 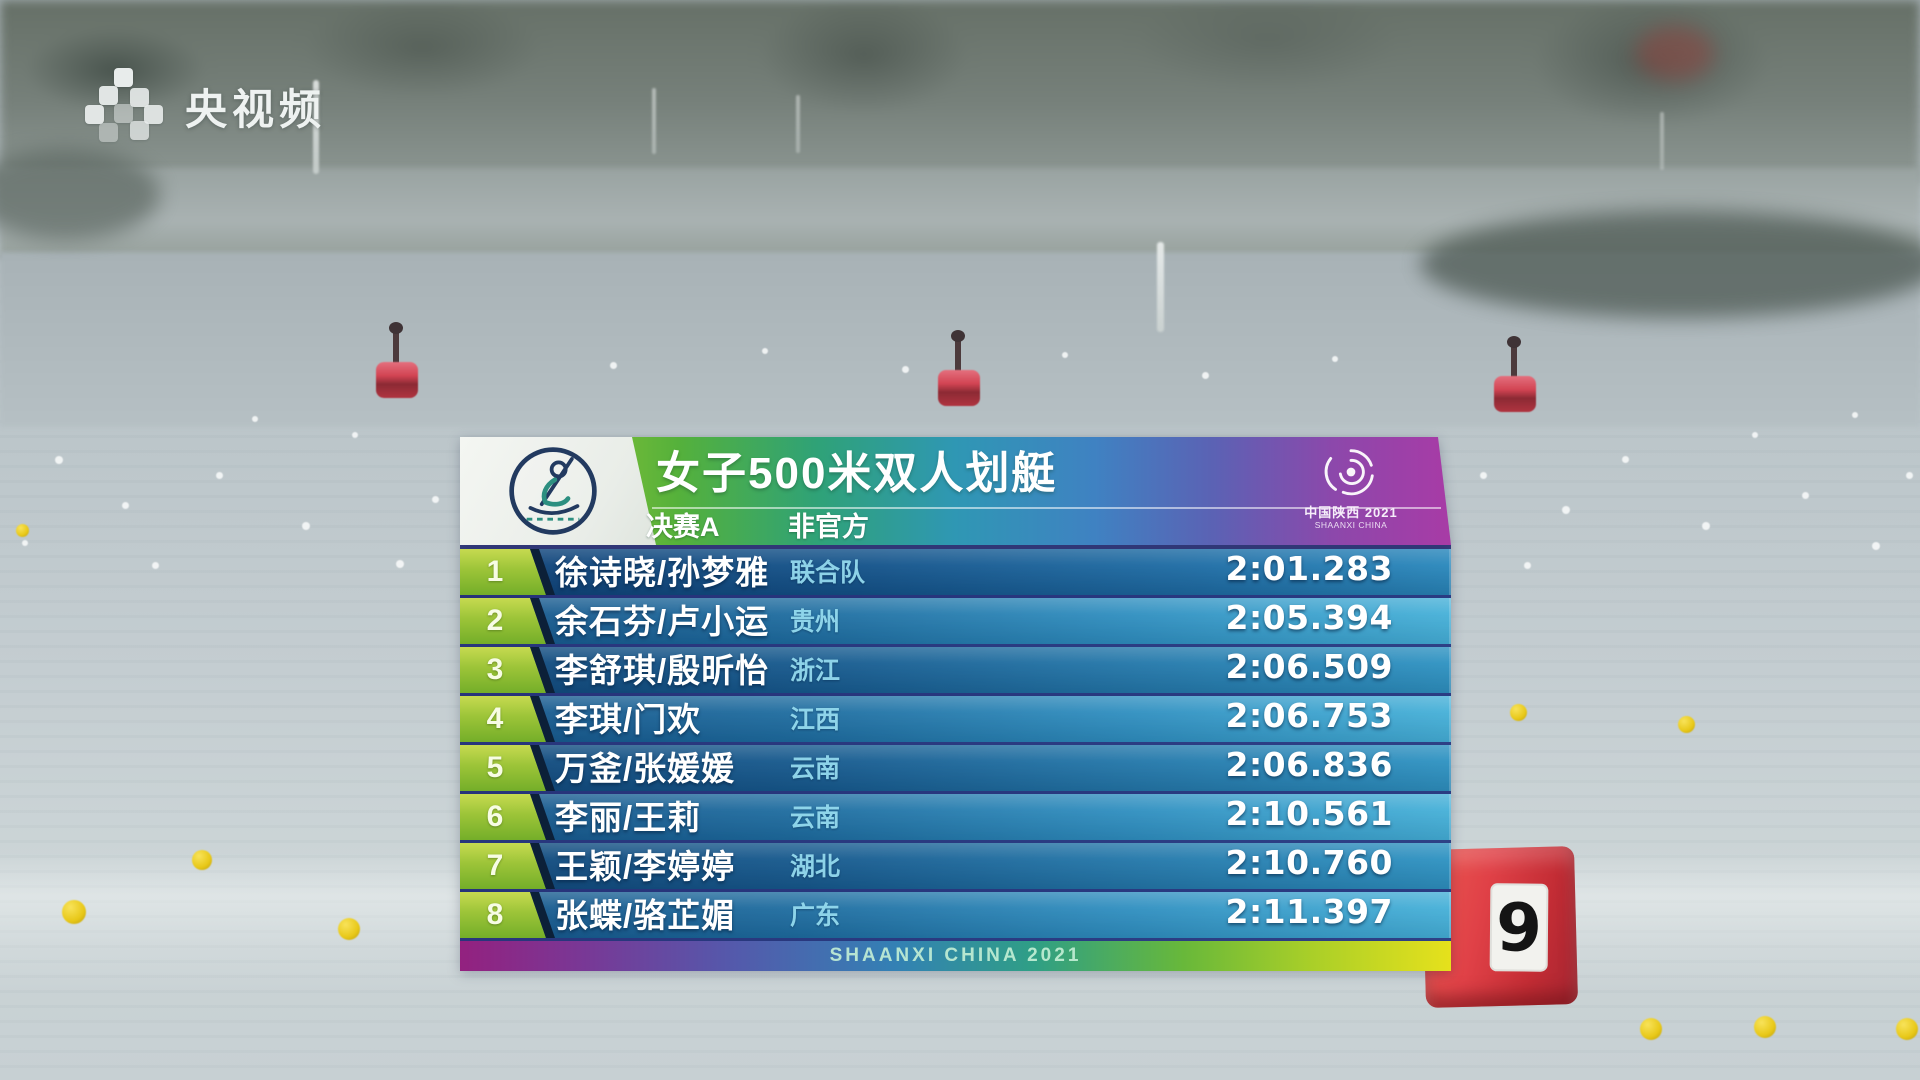 I want to click on result-row: 4 李琪/门欢 江西 2:06.753, so click(x=955, y=720).